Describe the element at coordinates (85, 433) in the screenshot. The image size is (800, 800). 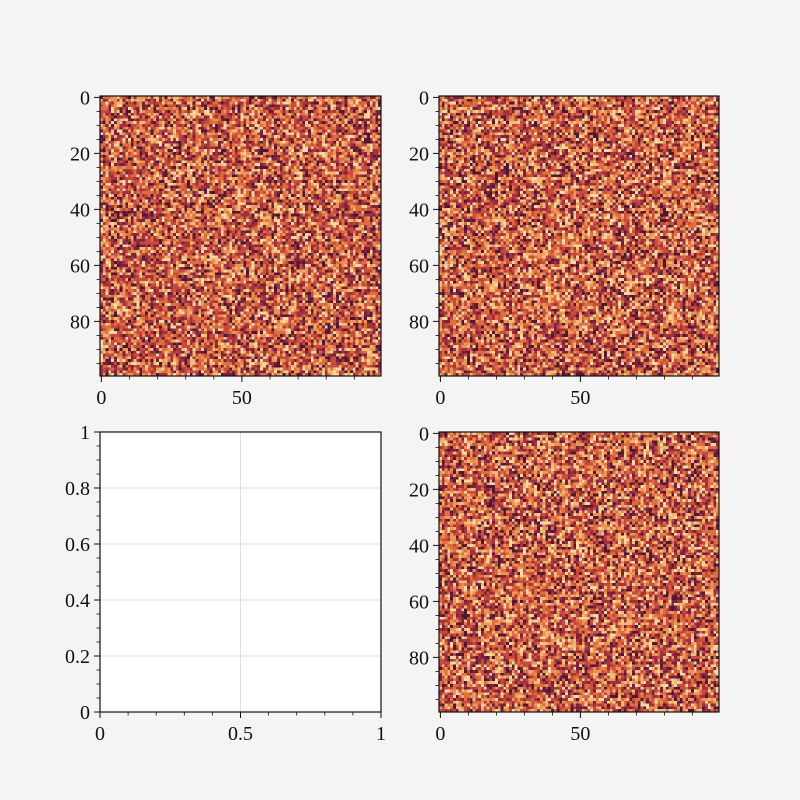
I see `y-tick-label: 1` at that location.